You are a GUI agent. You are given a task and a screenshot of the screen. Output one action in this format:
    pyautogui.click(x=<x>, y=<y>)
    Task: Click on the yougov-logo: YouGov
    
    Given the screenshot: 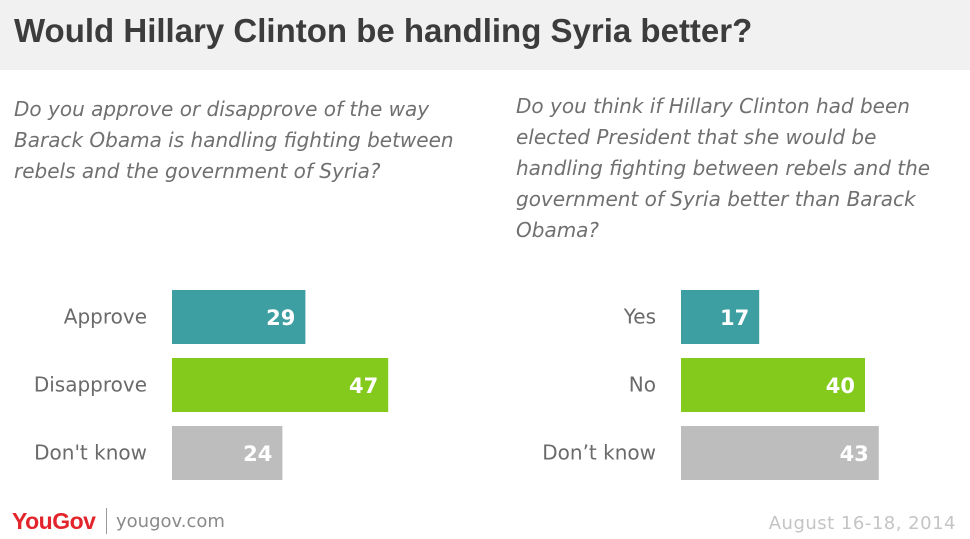 What is the action you would take?
    pyautogui.click(x=54, y=521)
    